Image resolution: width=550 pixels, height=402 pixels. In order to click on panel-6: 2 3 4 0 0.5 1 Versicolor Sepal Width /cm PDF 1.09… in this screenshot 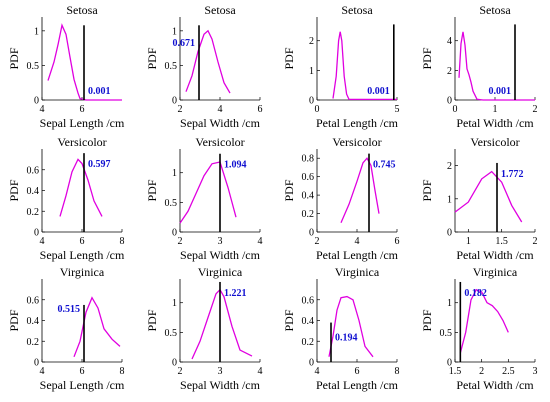, I will do `click(204, 198)`.